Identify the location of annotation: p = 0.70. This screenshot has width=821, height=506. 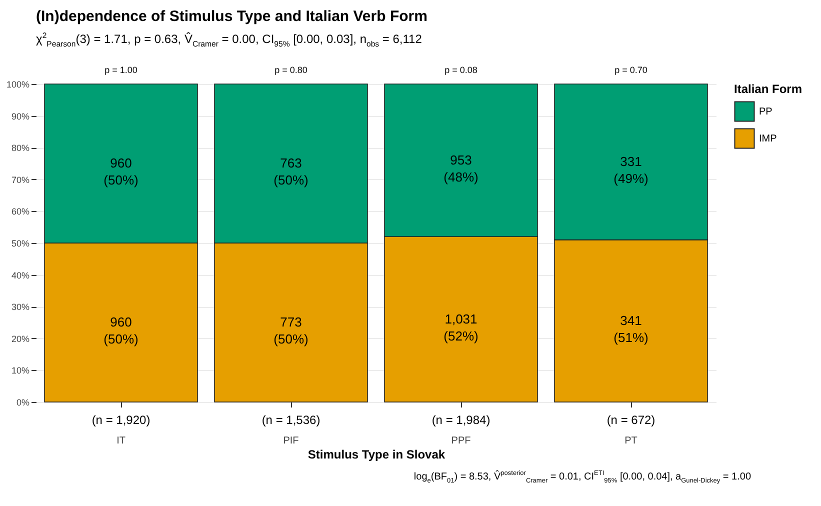
(631, 70).